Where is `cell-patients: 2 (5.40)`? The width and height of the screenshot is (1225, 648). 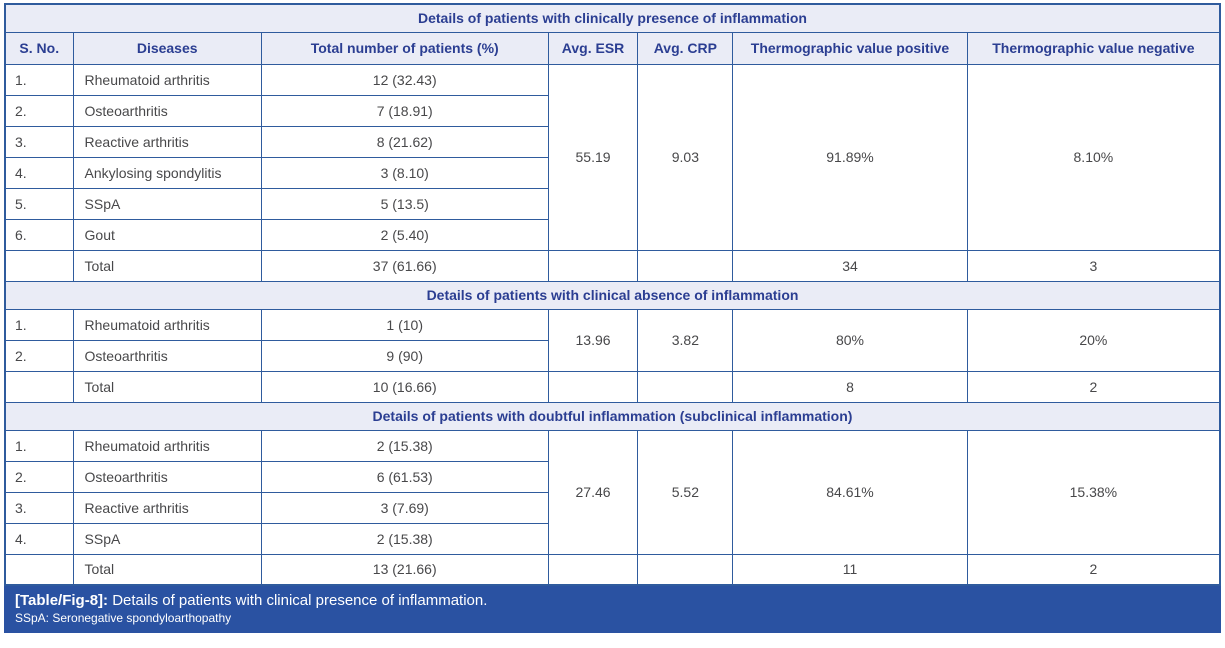 cell-patients: 2 (5.40) is located at coordinates (404, 234).